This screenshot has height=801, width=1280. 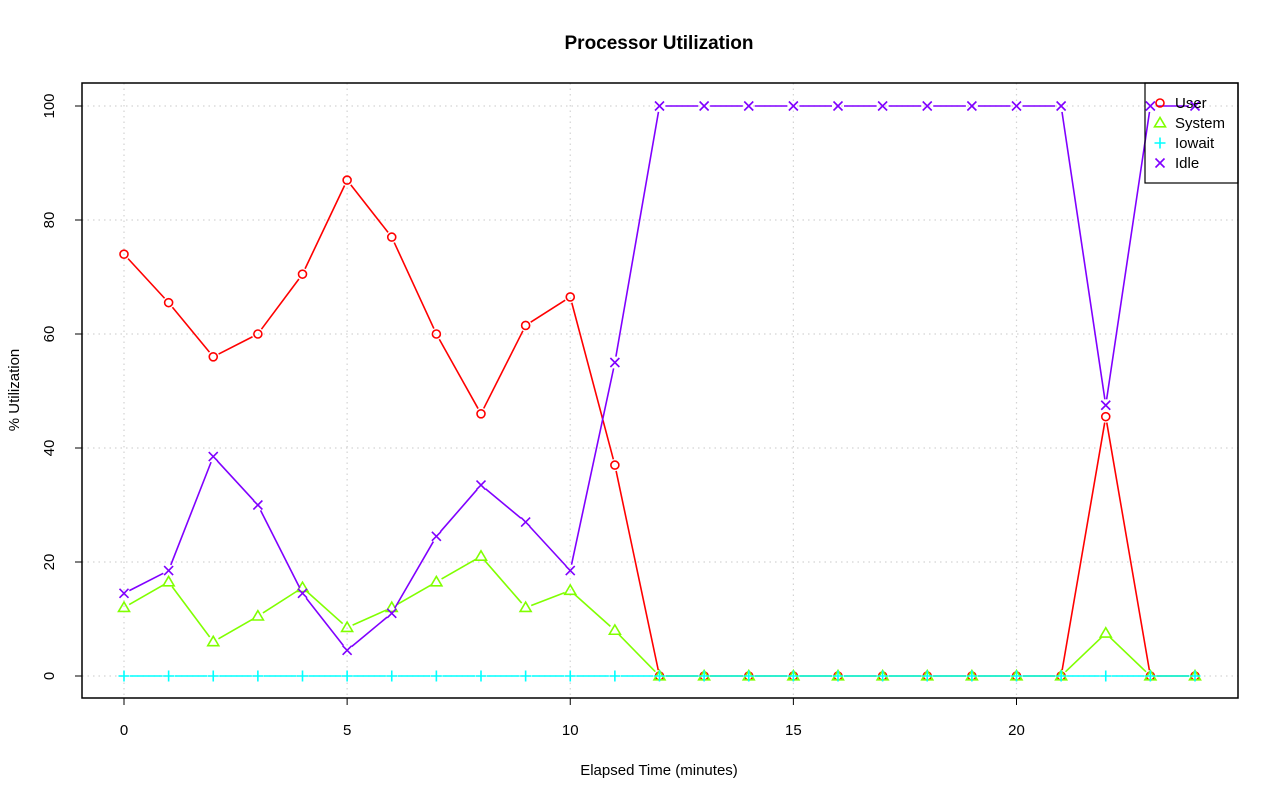 What do you see at coordinates (124, 730) in the screenshot?
I see `x-tick-label: 0` at bounding box center [124, 730].